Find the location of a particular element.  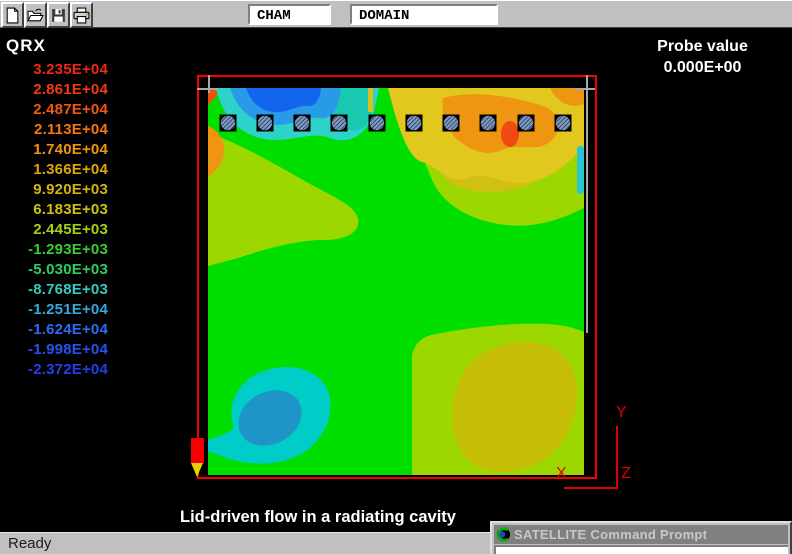

save-file-button is located at coordinates (58, 15).